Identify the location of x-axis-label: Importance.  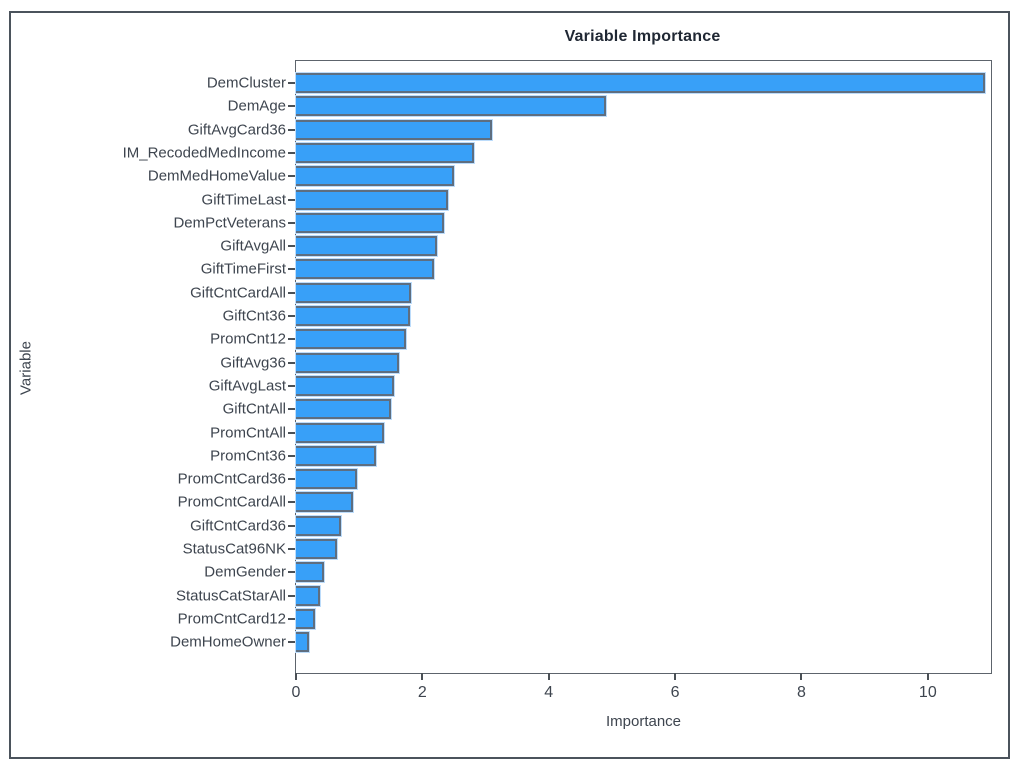
(643, 721).